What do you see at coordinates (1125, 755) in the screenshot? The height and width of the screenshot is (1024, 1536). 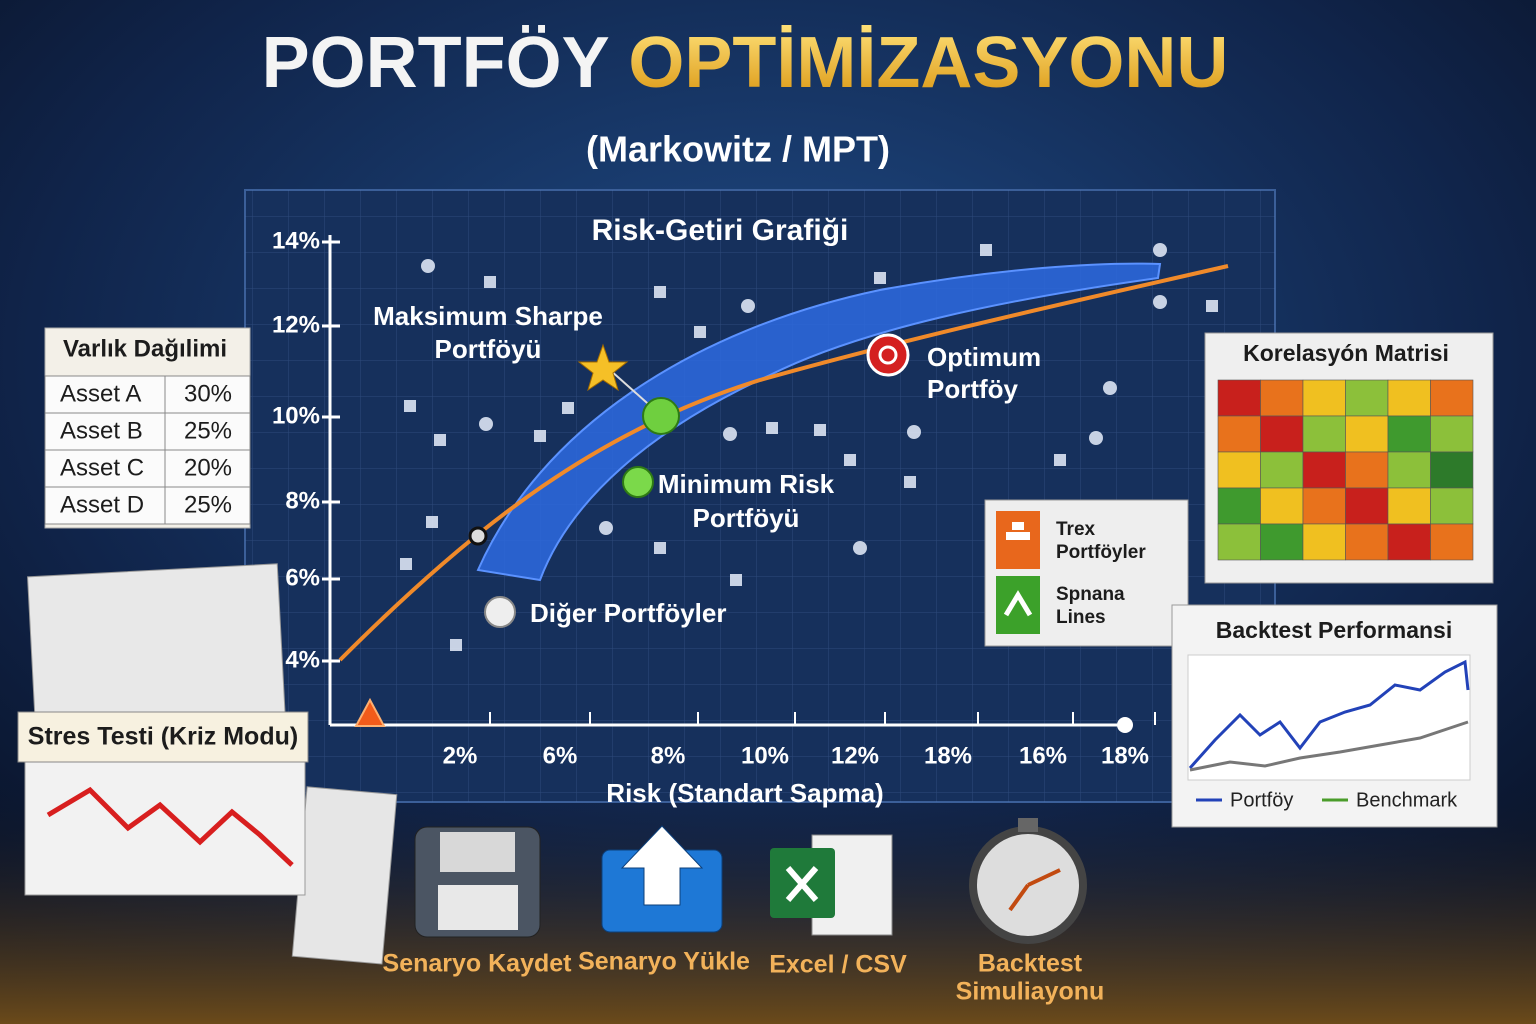 I see `x-tick-label: 18%` at bounding box center [1125, 755].